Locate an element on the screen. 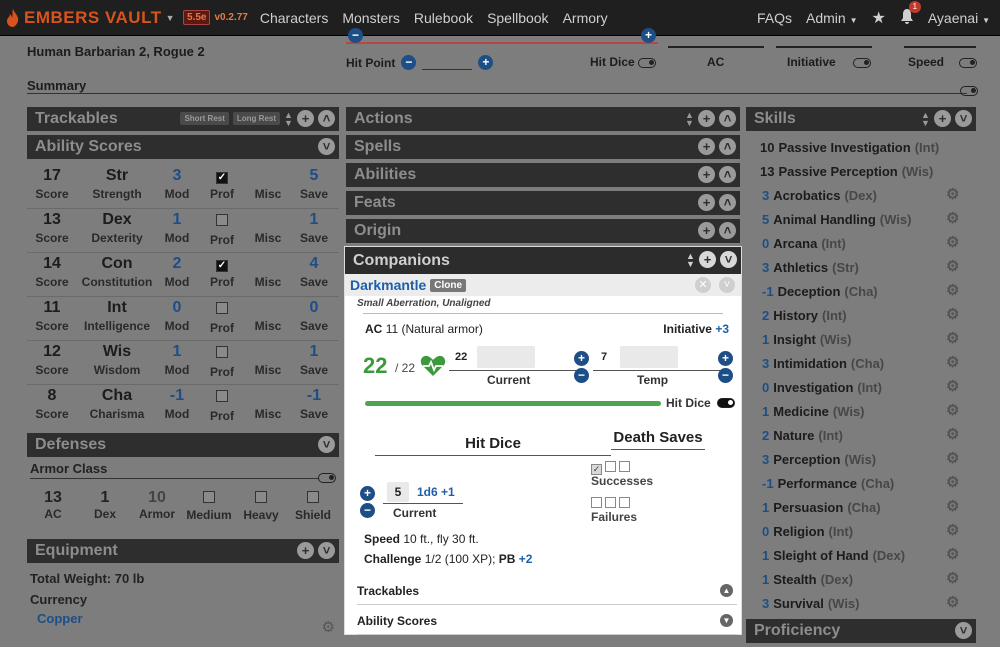 The width and height of the screenshot is (1000, 647). skill-perception: 3 Perception (Wis) ⚙ is located at coordinates (861, 459).